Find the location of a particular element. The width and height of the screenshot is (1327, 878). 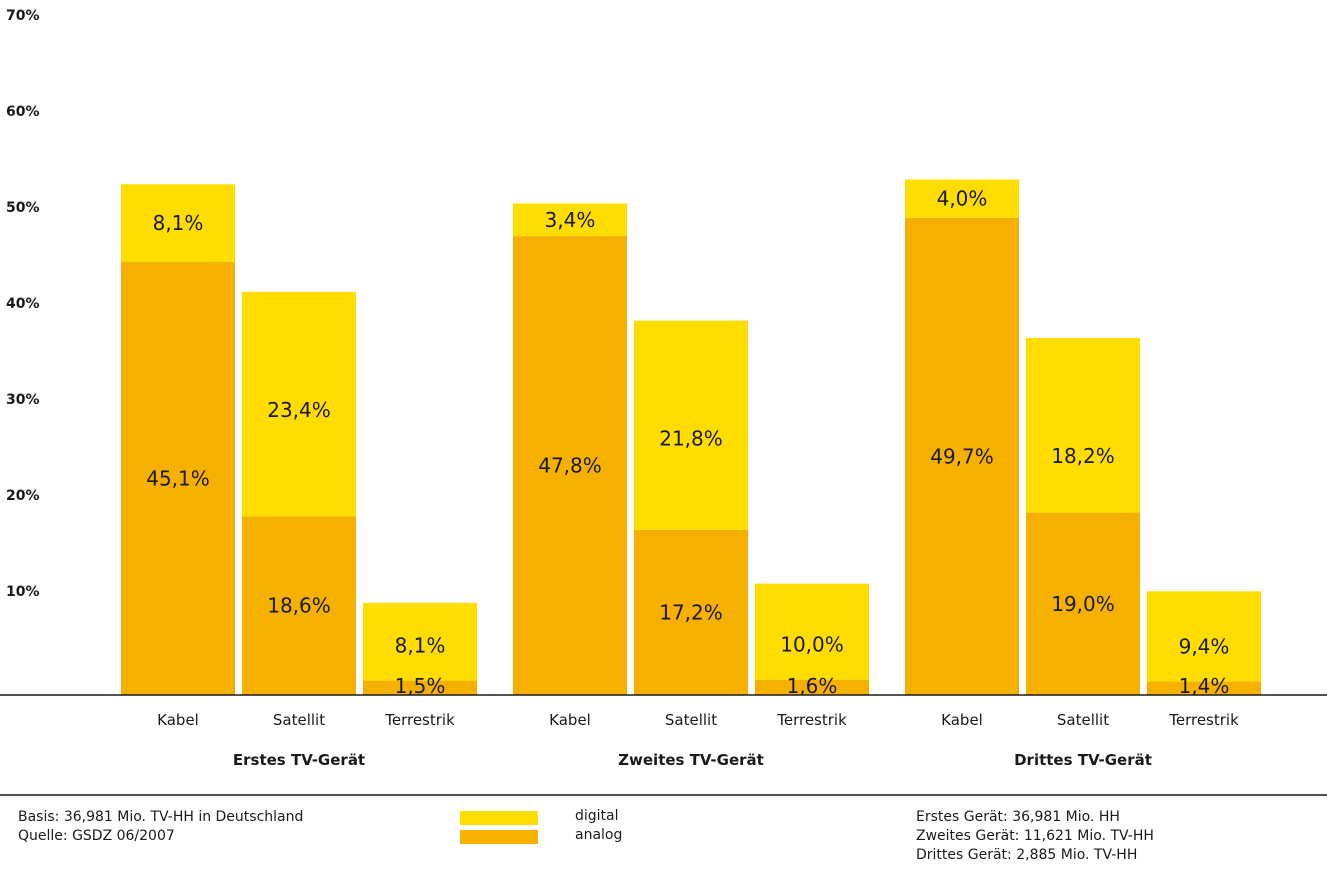

bar-label-digital: 9,4% is located at coordinates (1204, 647).